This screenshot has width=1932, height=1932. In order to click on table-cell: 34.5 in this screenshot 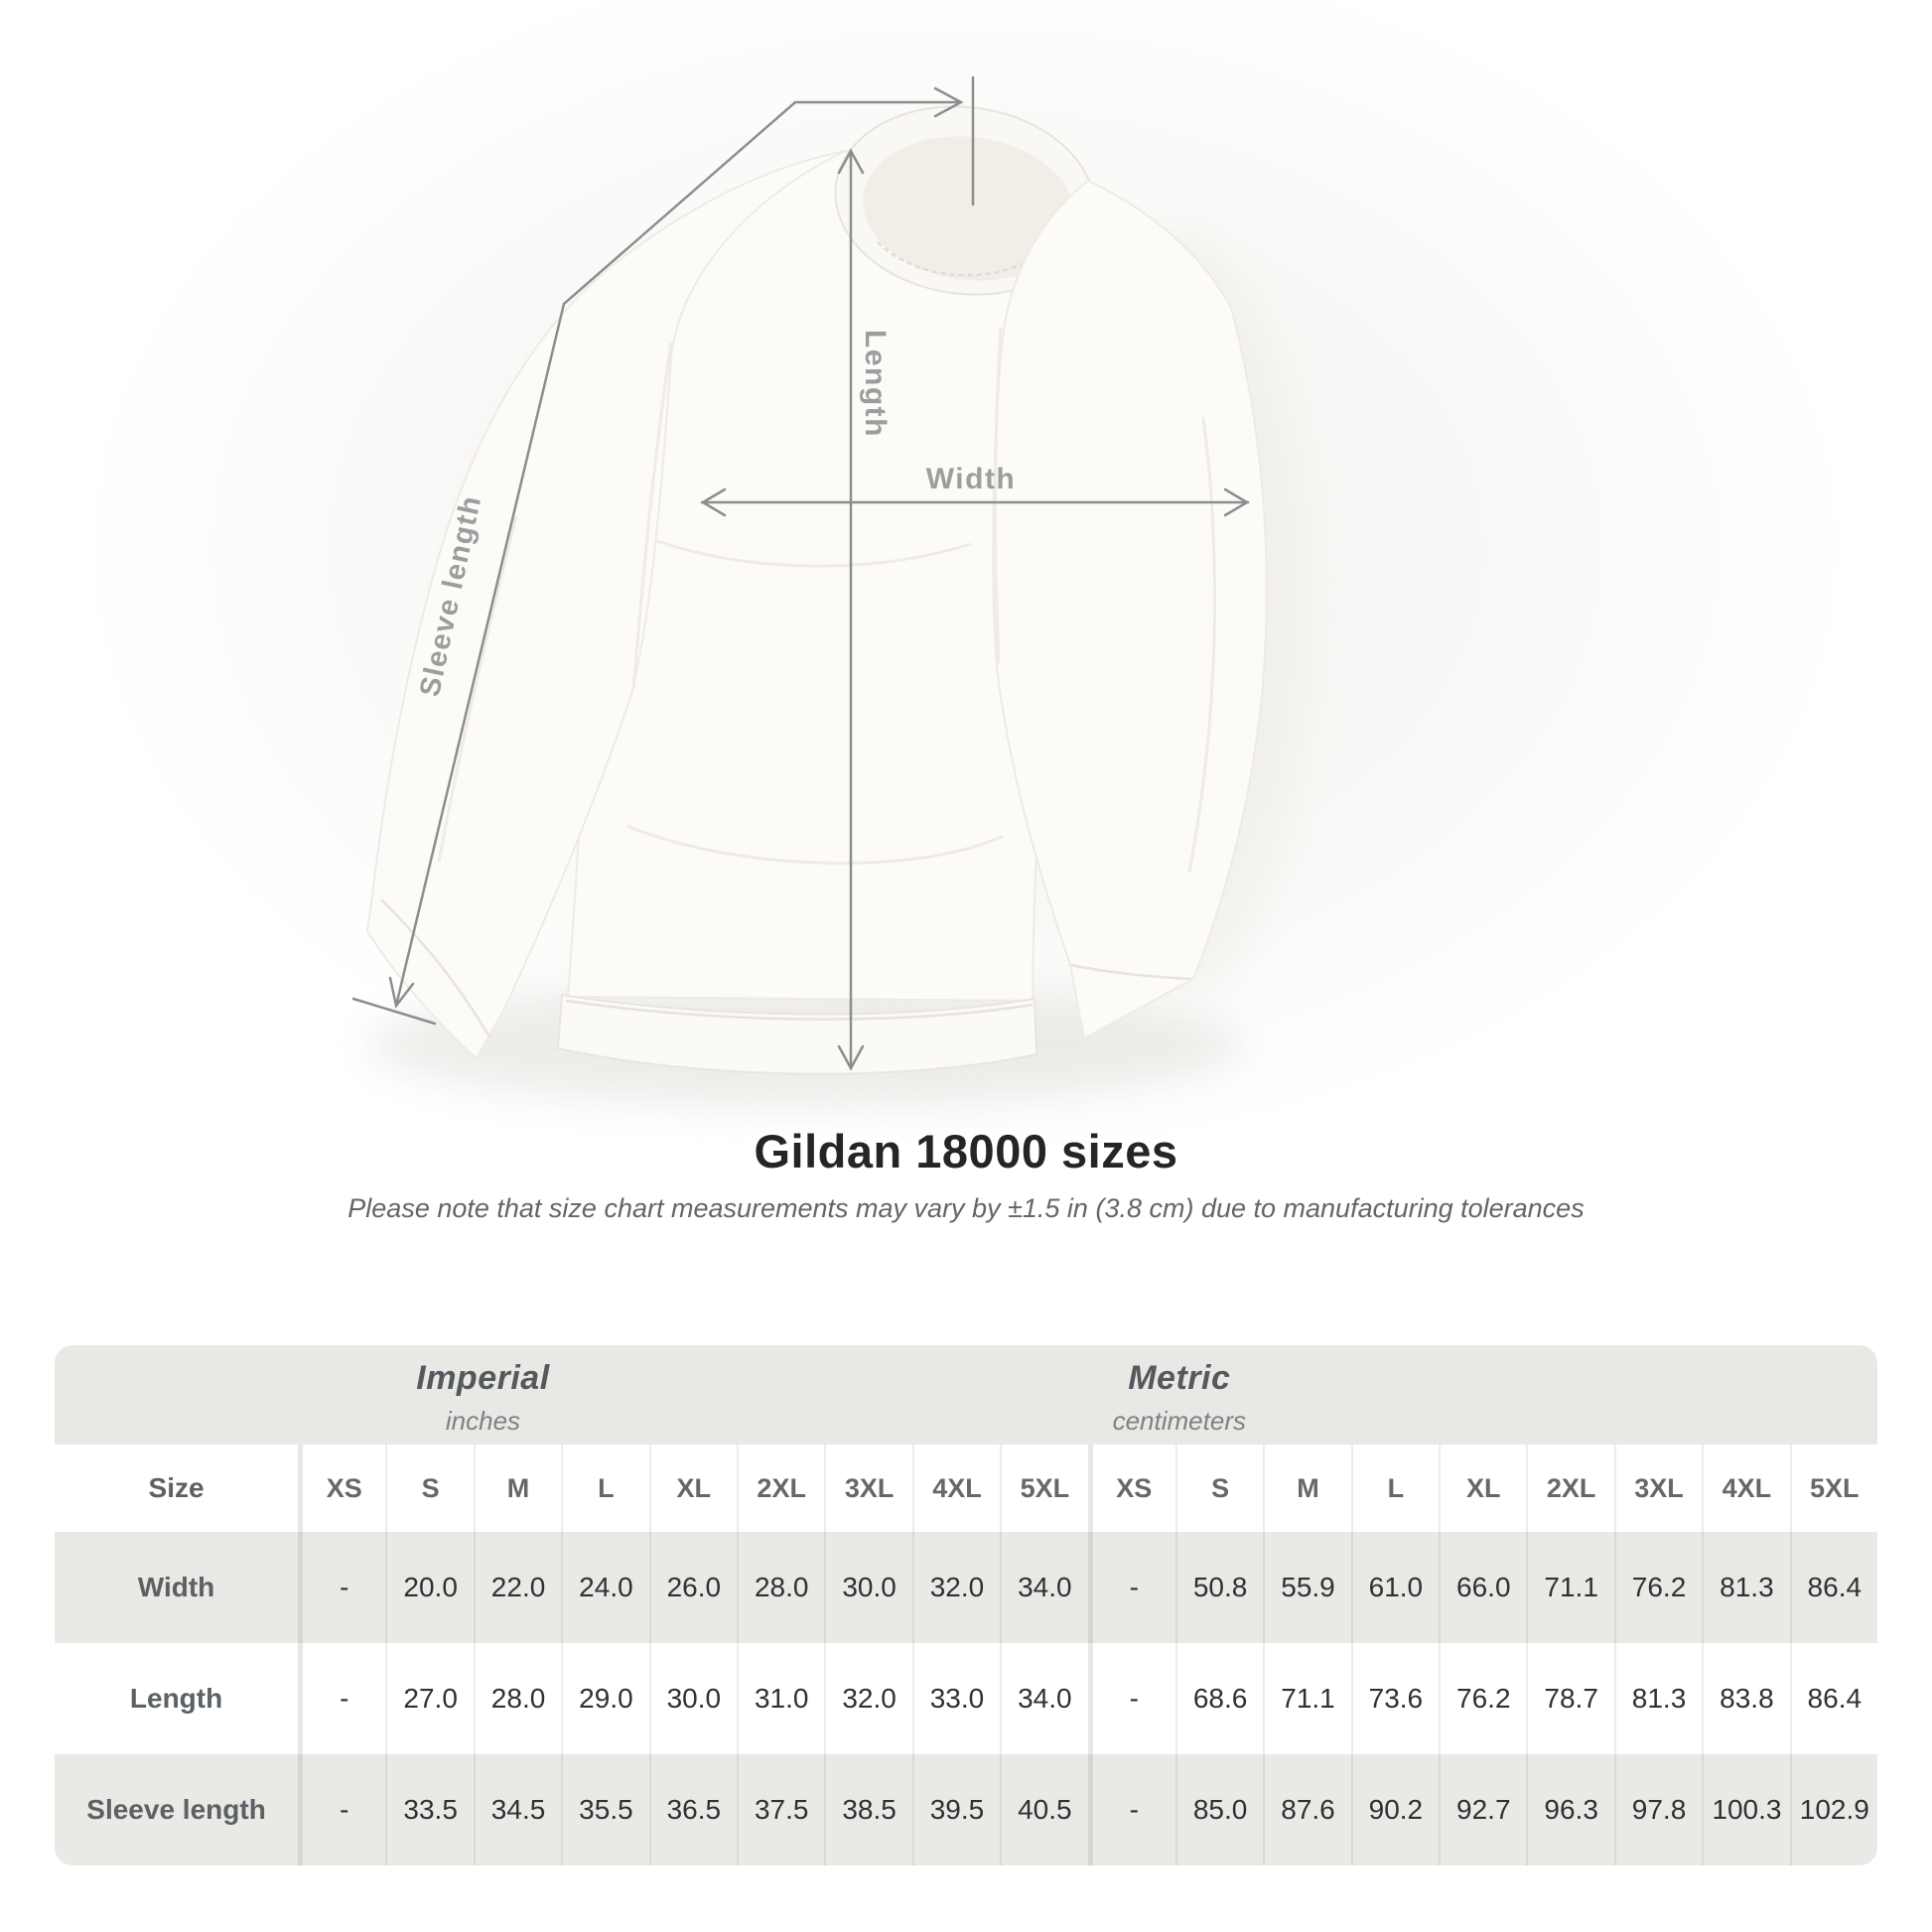, I will do `click(517, 1810)`.